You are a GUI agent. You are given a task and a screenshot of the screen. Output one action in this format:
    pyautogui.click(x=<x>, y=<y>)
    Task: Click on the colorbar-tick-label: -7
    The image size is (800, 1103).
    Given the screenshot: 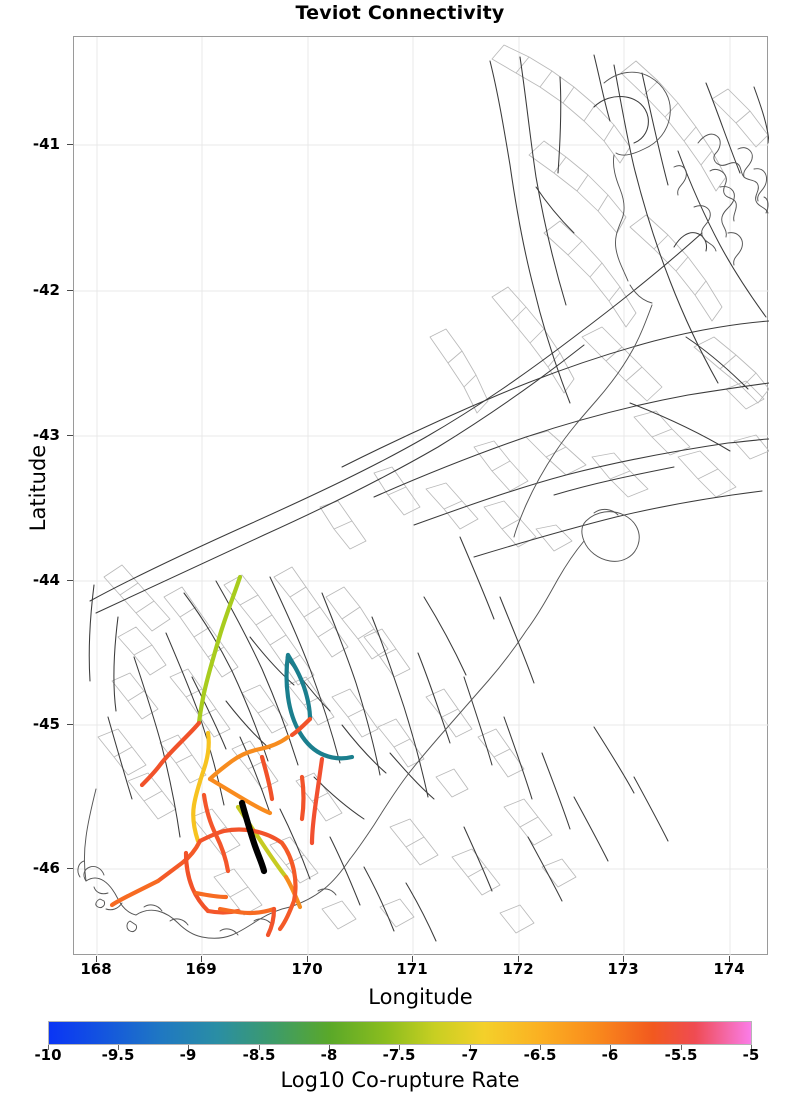 What is the action you would take?
    pyautogui.click(x=470, y=1055)
    